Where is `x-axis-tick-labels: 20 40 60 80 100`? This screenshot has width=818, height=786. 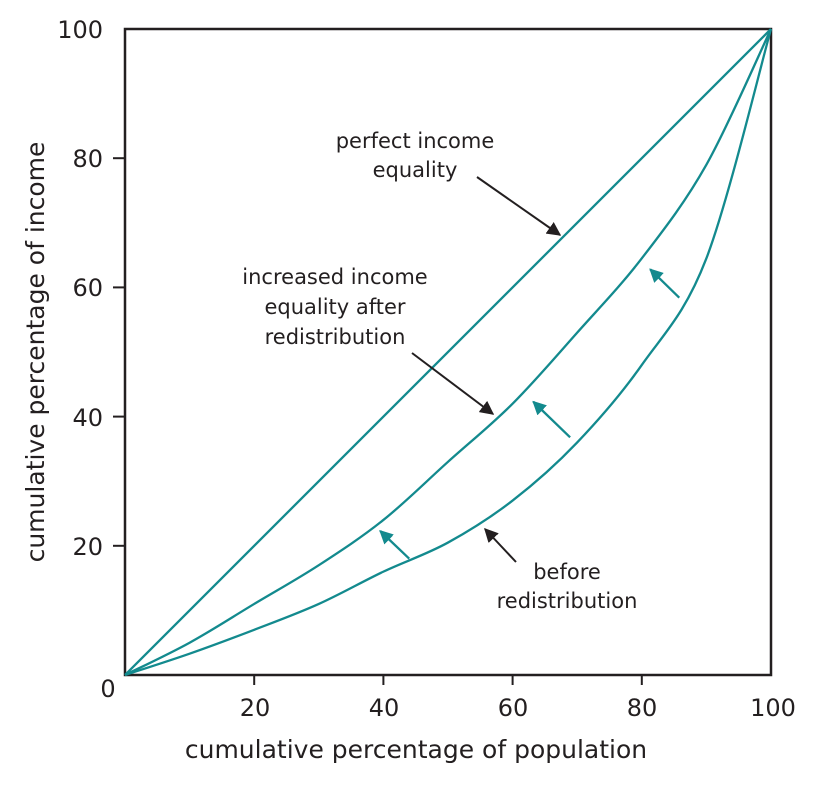 x-axis-tick-labels: 20 40 60 80 100 is located at coordinates (518, 708).